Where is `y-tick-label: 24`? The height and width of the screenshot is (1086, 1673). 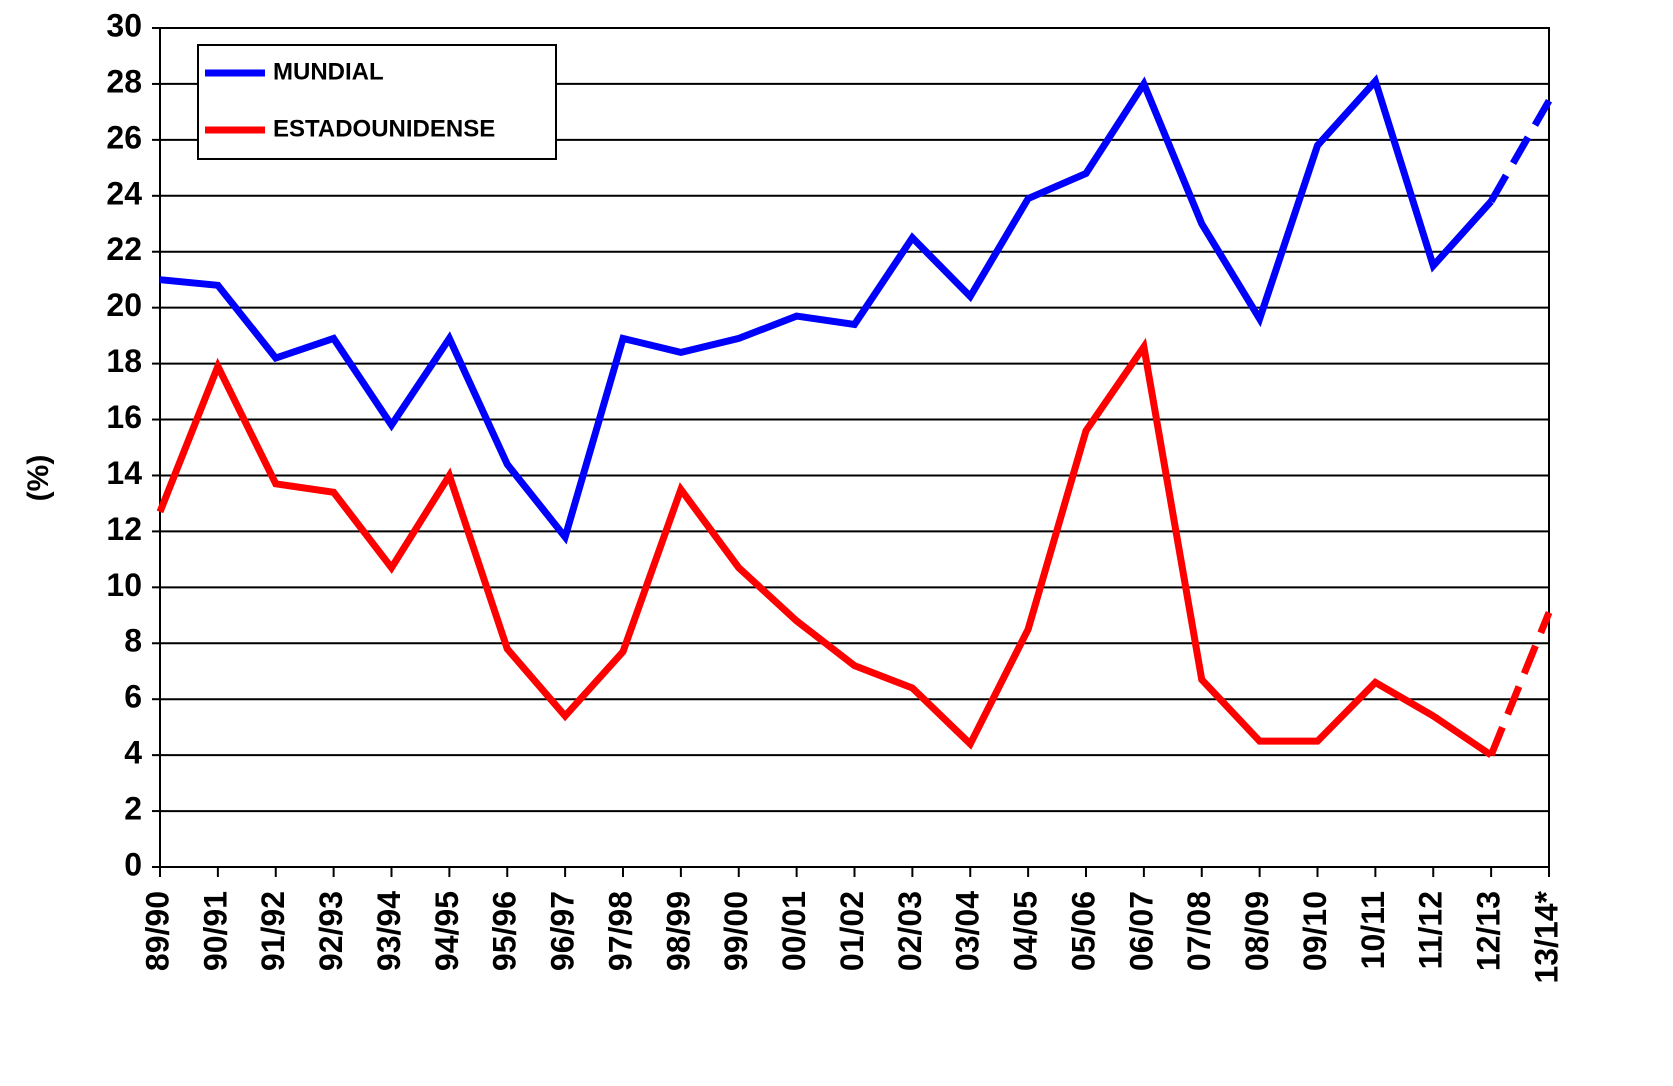 y-tick-label: 24 is located at coordinates (124, 193).